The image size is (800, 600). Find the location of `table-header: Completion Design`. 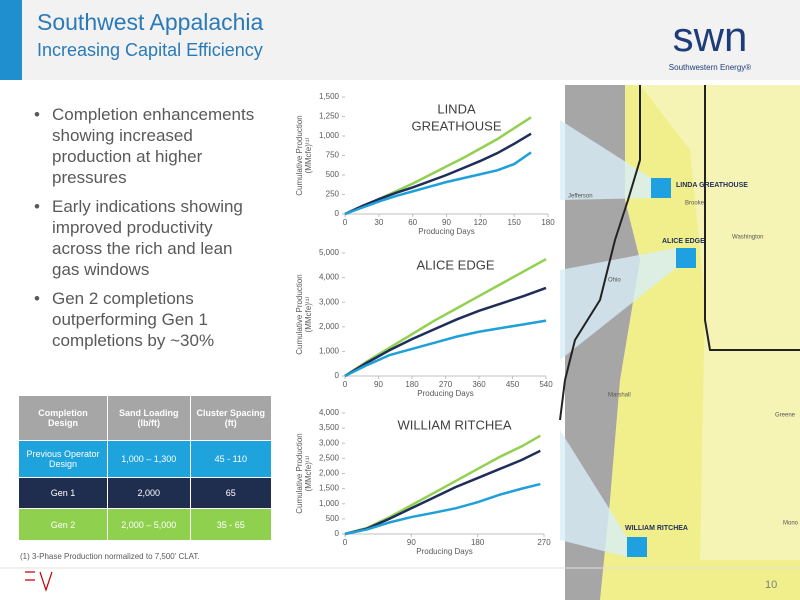

table-header: Completion Design is located at coordinates (63, 418).